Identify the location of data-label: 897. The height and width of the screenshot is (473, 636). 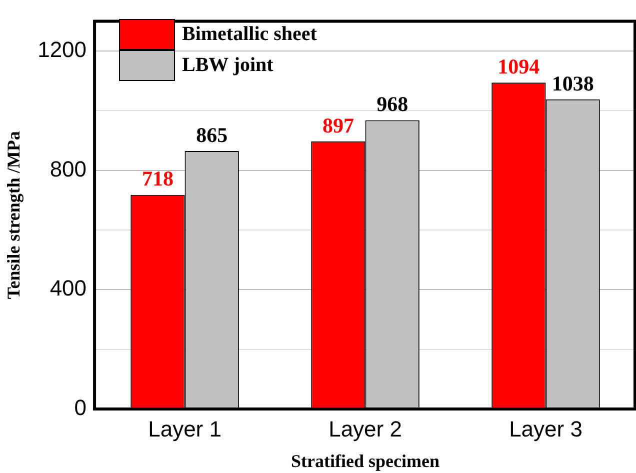
(338, 125).